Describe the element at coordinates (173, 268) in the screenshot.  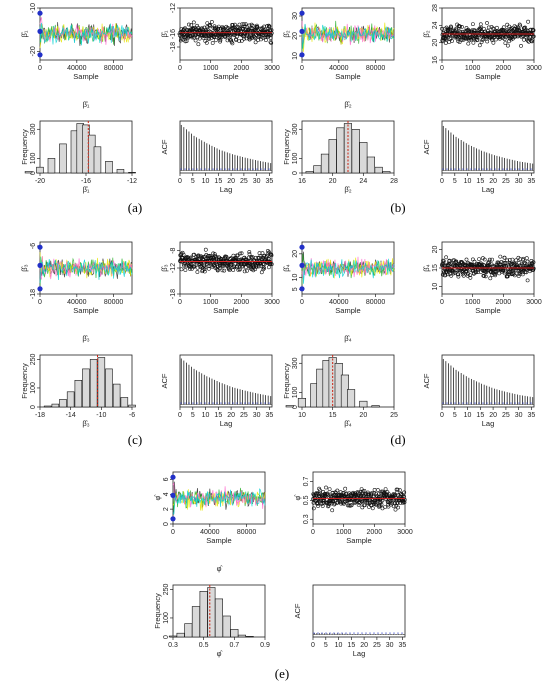
I see `p2-c1-ytick-label: -12` at that location.